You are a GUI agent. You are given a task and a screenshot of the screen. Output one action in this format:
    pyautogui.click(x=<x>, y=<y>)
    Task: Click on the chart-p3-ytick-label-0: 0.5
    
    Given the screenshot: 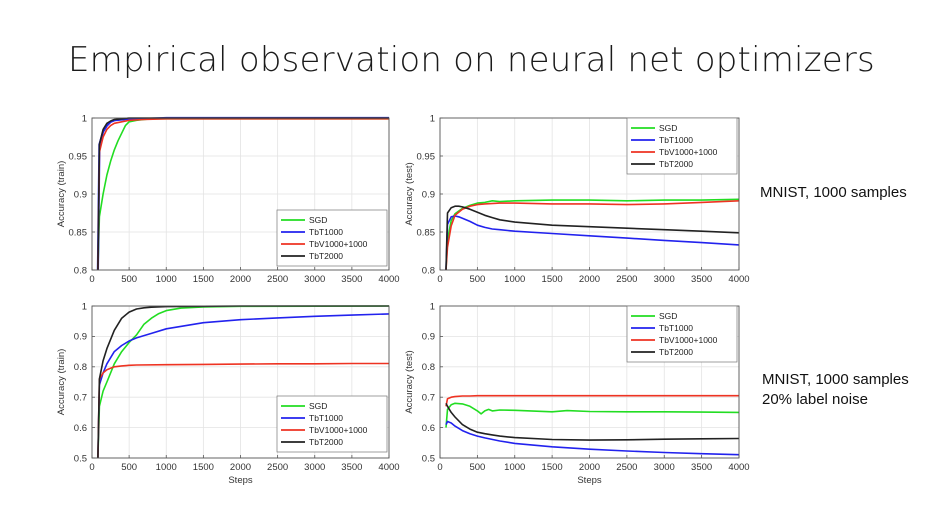 What is the action you would take?
    pyautogui.click(x=80, y=458)
    